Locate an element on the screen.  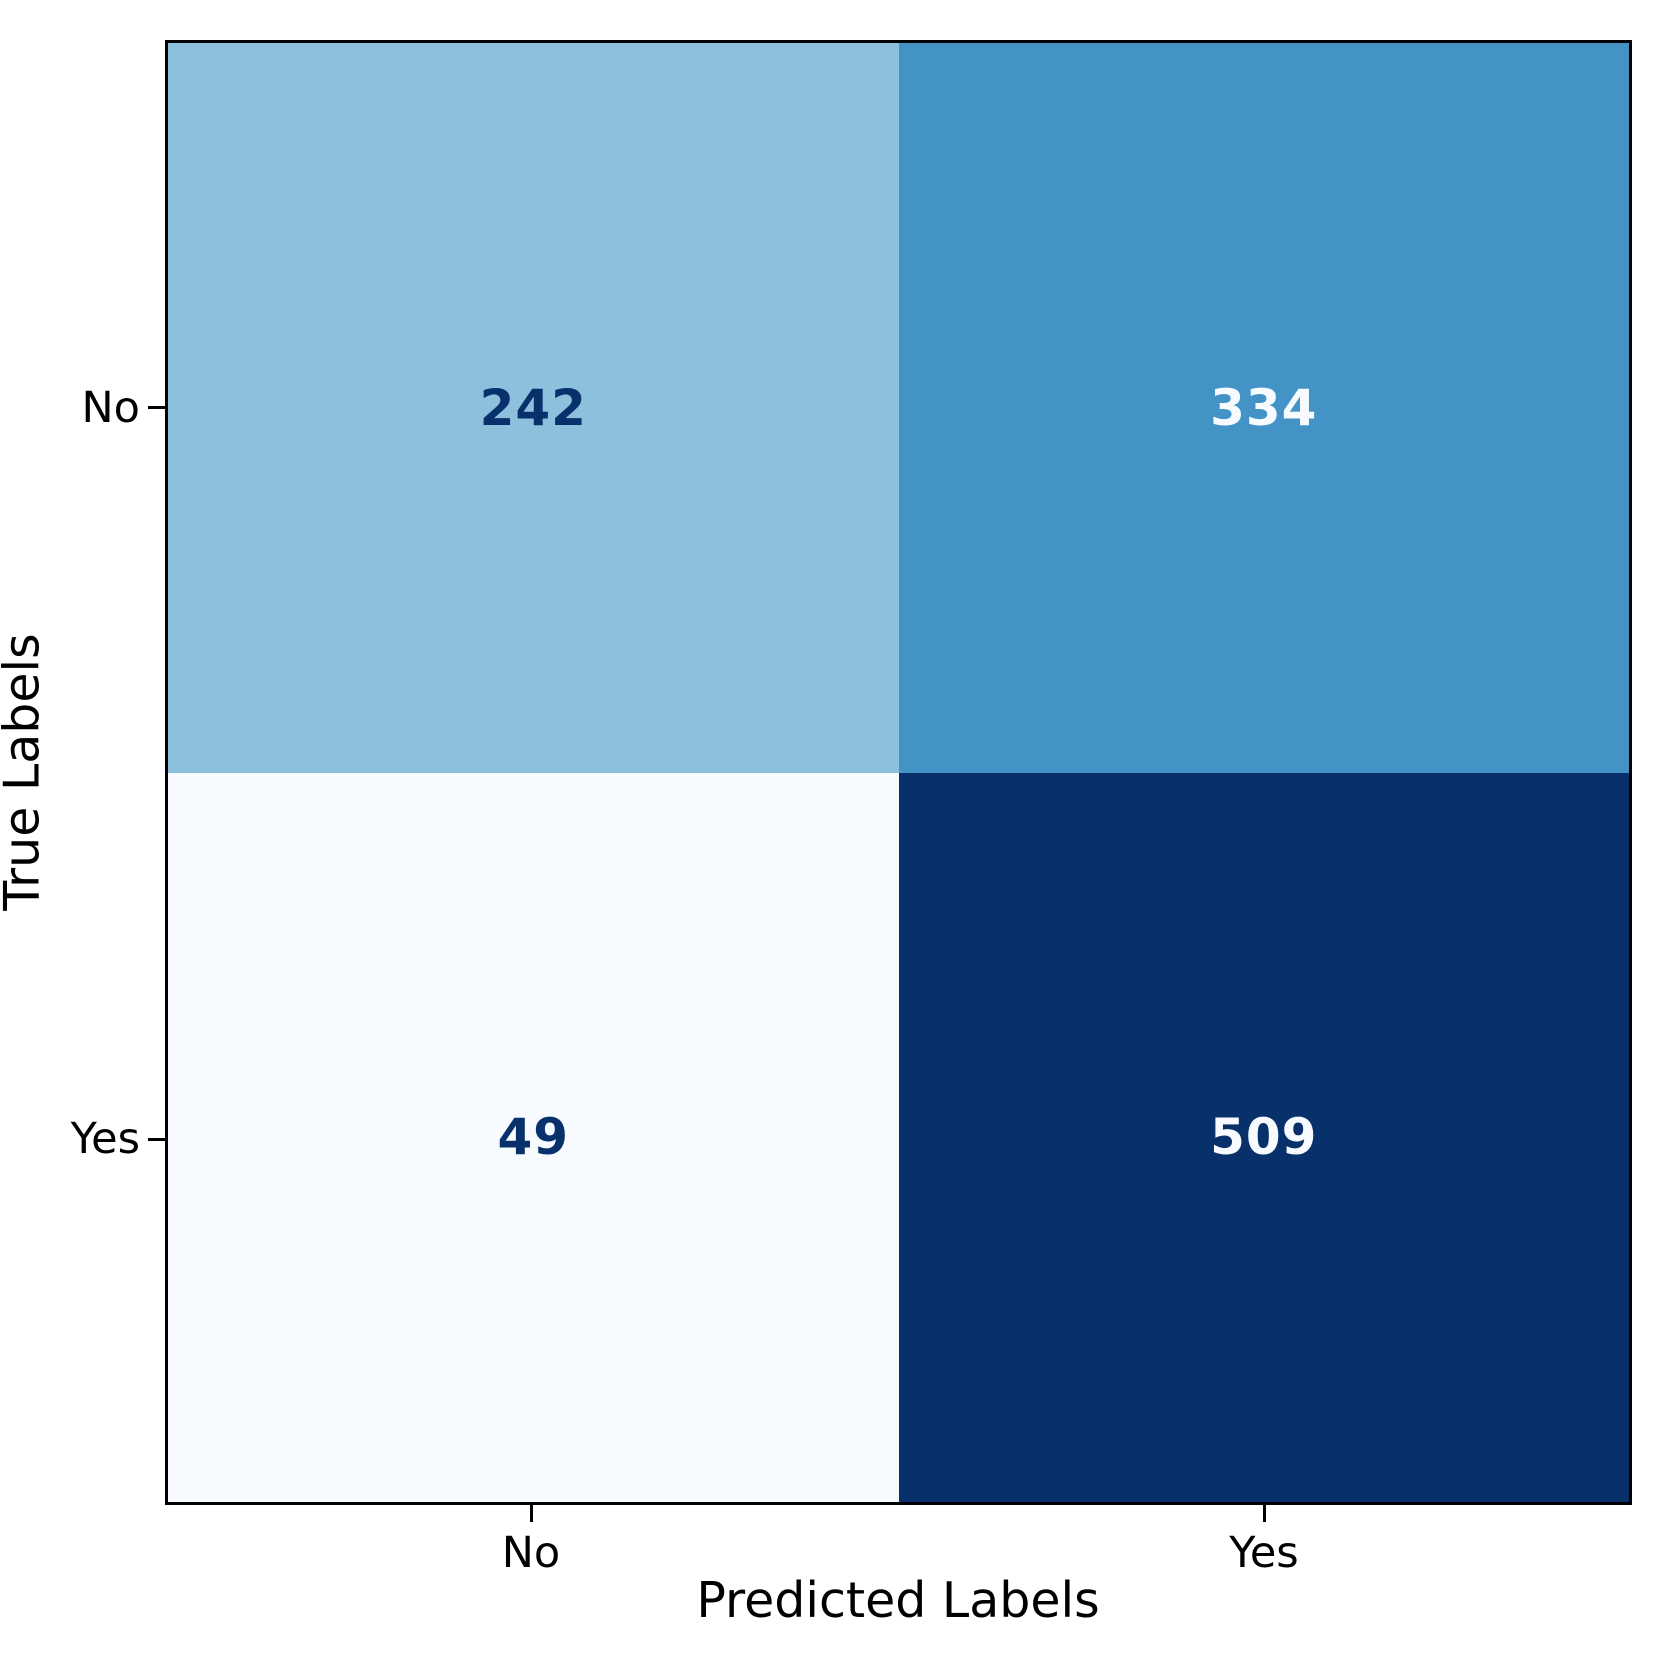
cell-value-true-yes-pred-no: 49 is located at coordinates (533, 1137).